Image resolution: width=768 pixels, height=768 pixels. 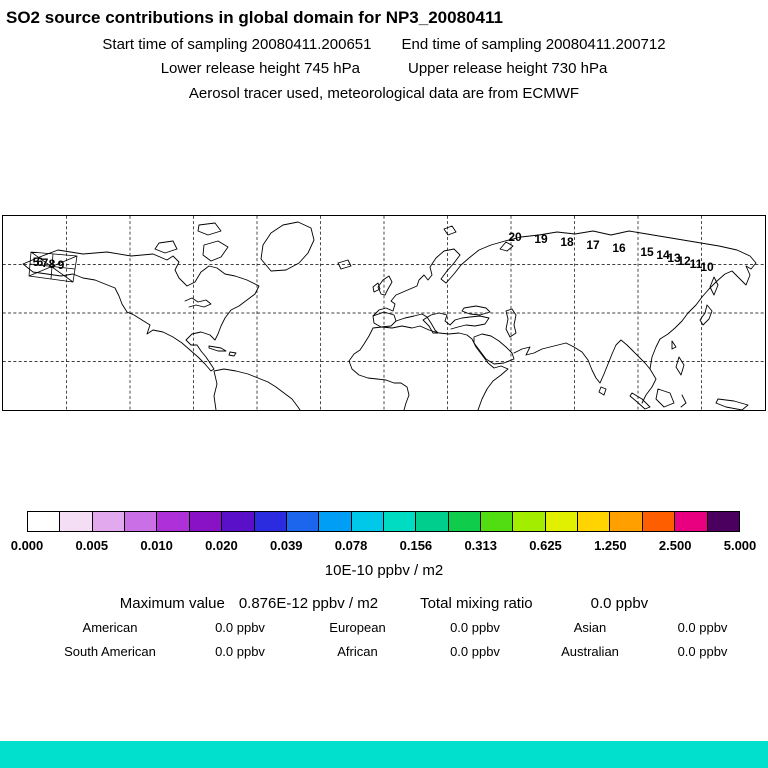 I want to click on colorbar-tick-label: 0.078, so click(x=351, y=545).